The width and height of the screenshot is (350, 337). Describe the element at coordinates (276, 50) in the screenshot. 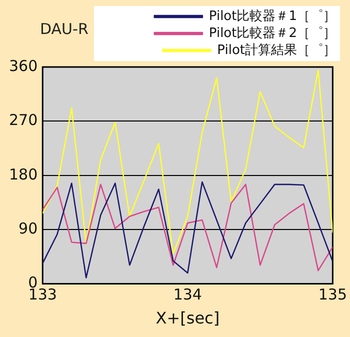

I see `legend-label: Pilot計算結果［゜］` at that location.